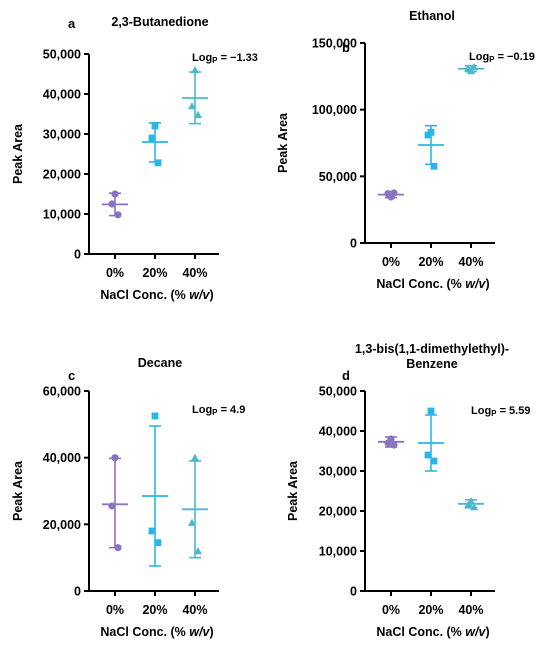  What do you see at coordinates (500, 411) in the screenshot?
I see `logp-annotation: LogP = 5.59` at bounding box center [500, 411].